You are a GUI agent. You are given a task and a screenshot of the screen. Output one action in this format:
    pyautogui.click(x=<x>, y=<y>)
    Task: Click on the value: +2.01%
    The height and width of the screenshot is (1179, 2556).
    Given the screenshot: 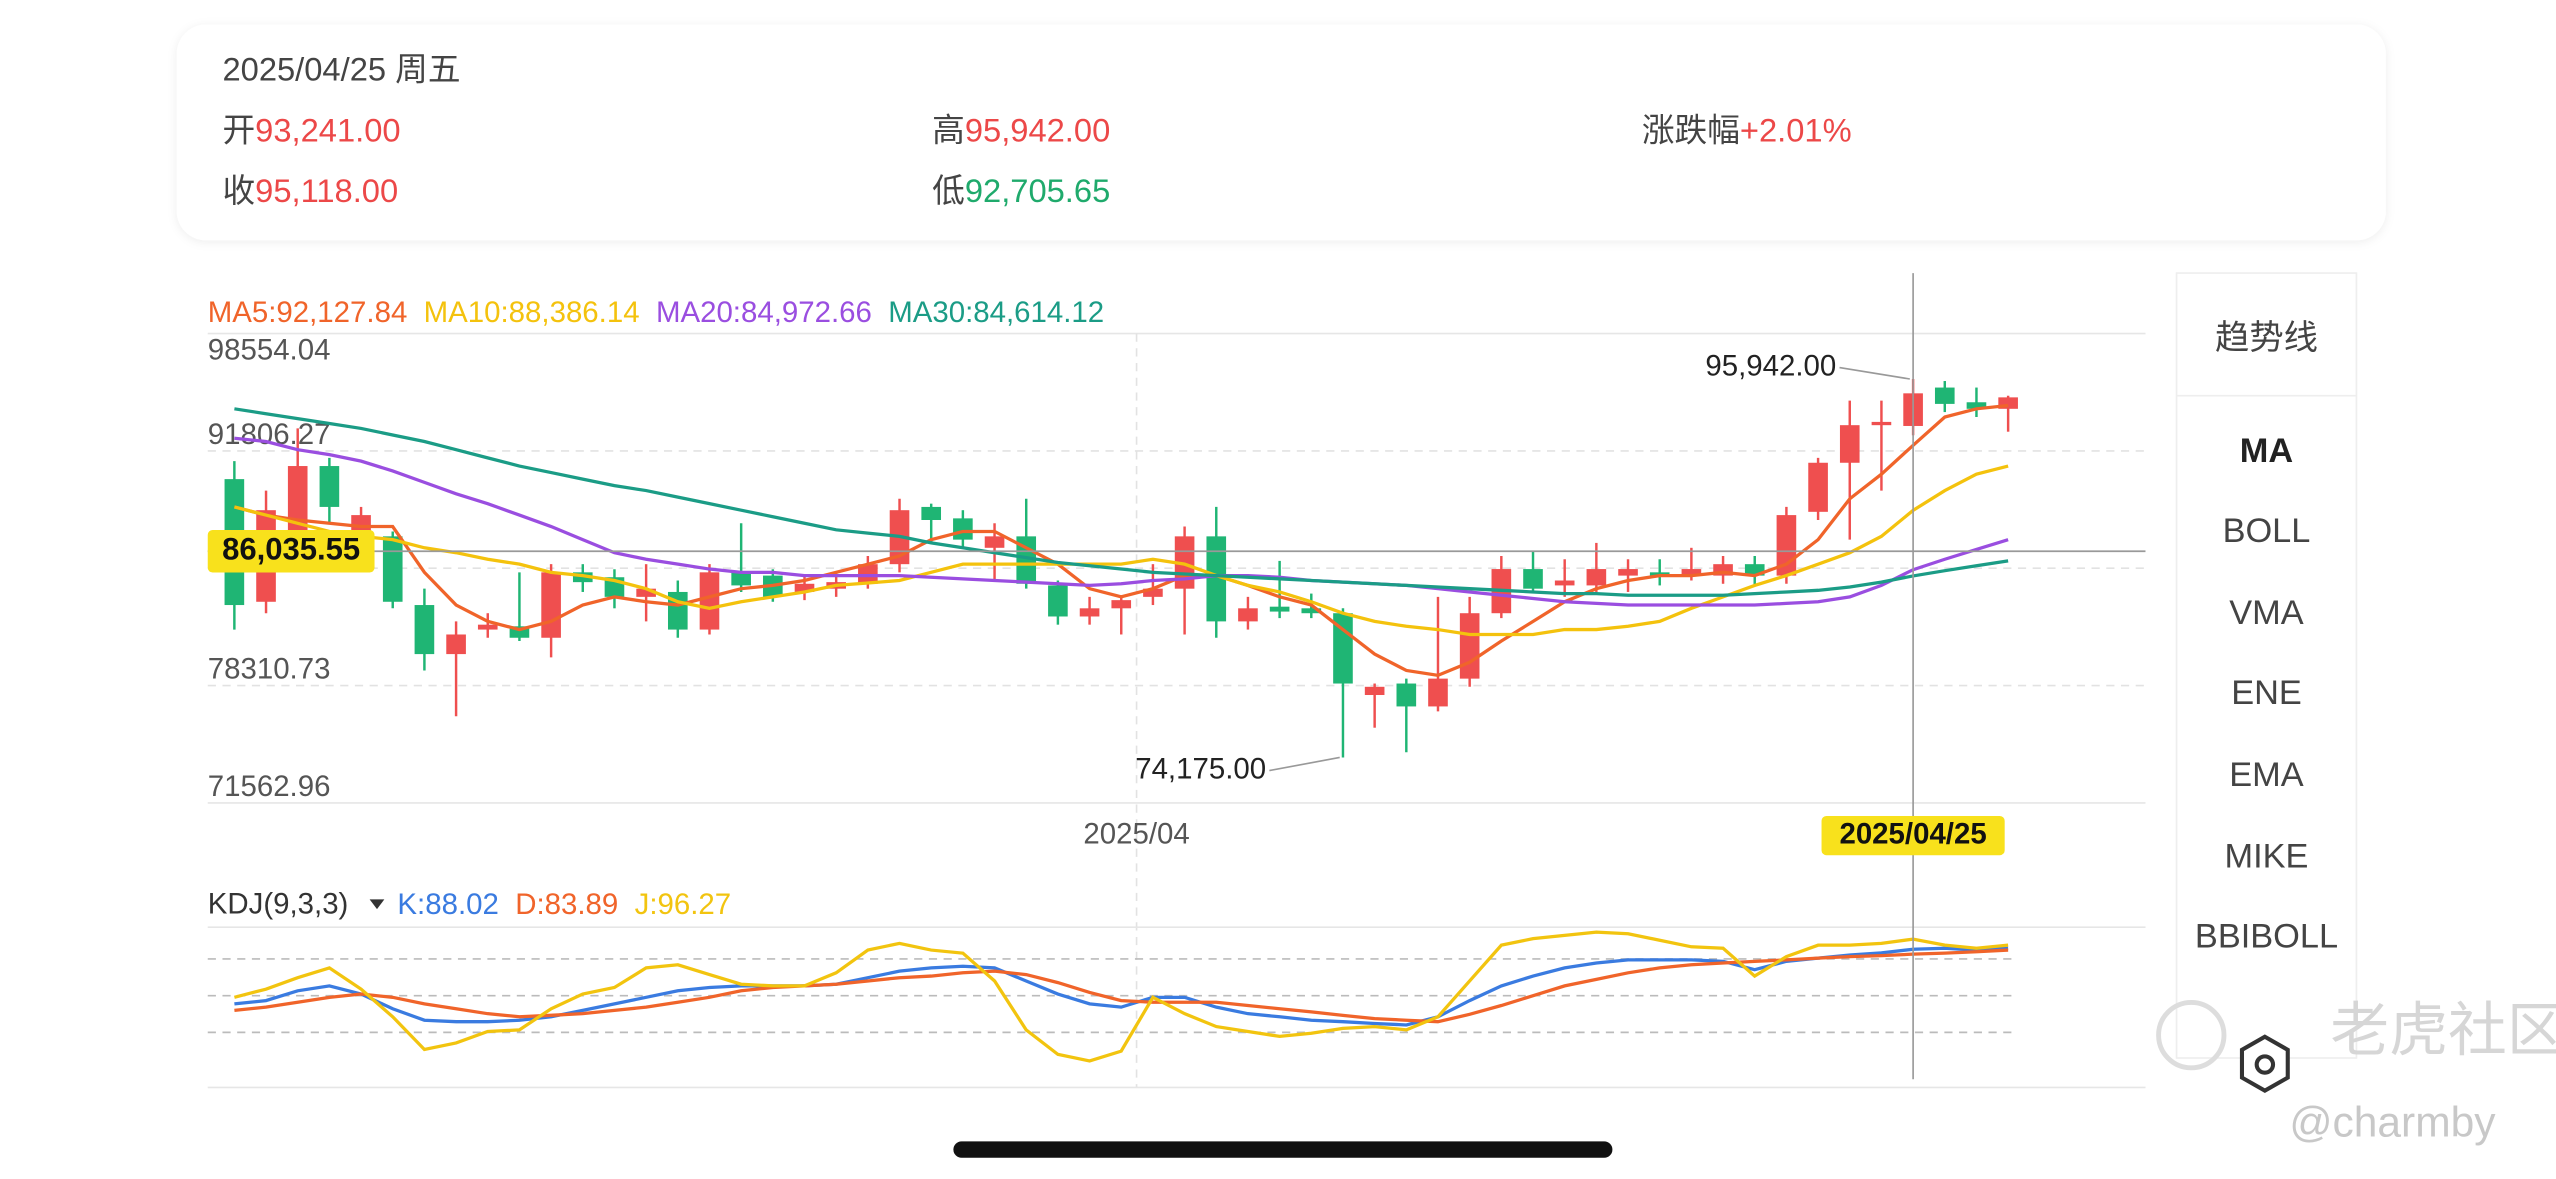 What is the action you would take?
    pyautogui.click(x=1796, y=129)
    